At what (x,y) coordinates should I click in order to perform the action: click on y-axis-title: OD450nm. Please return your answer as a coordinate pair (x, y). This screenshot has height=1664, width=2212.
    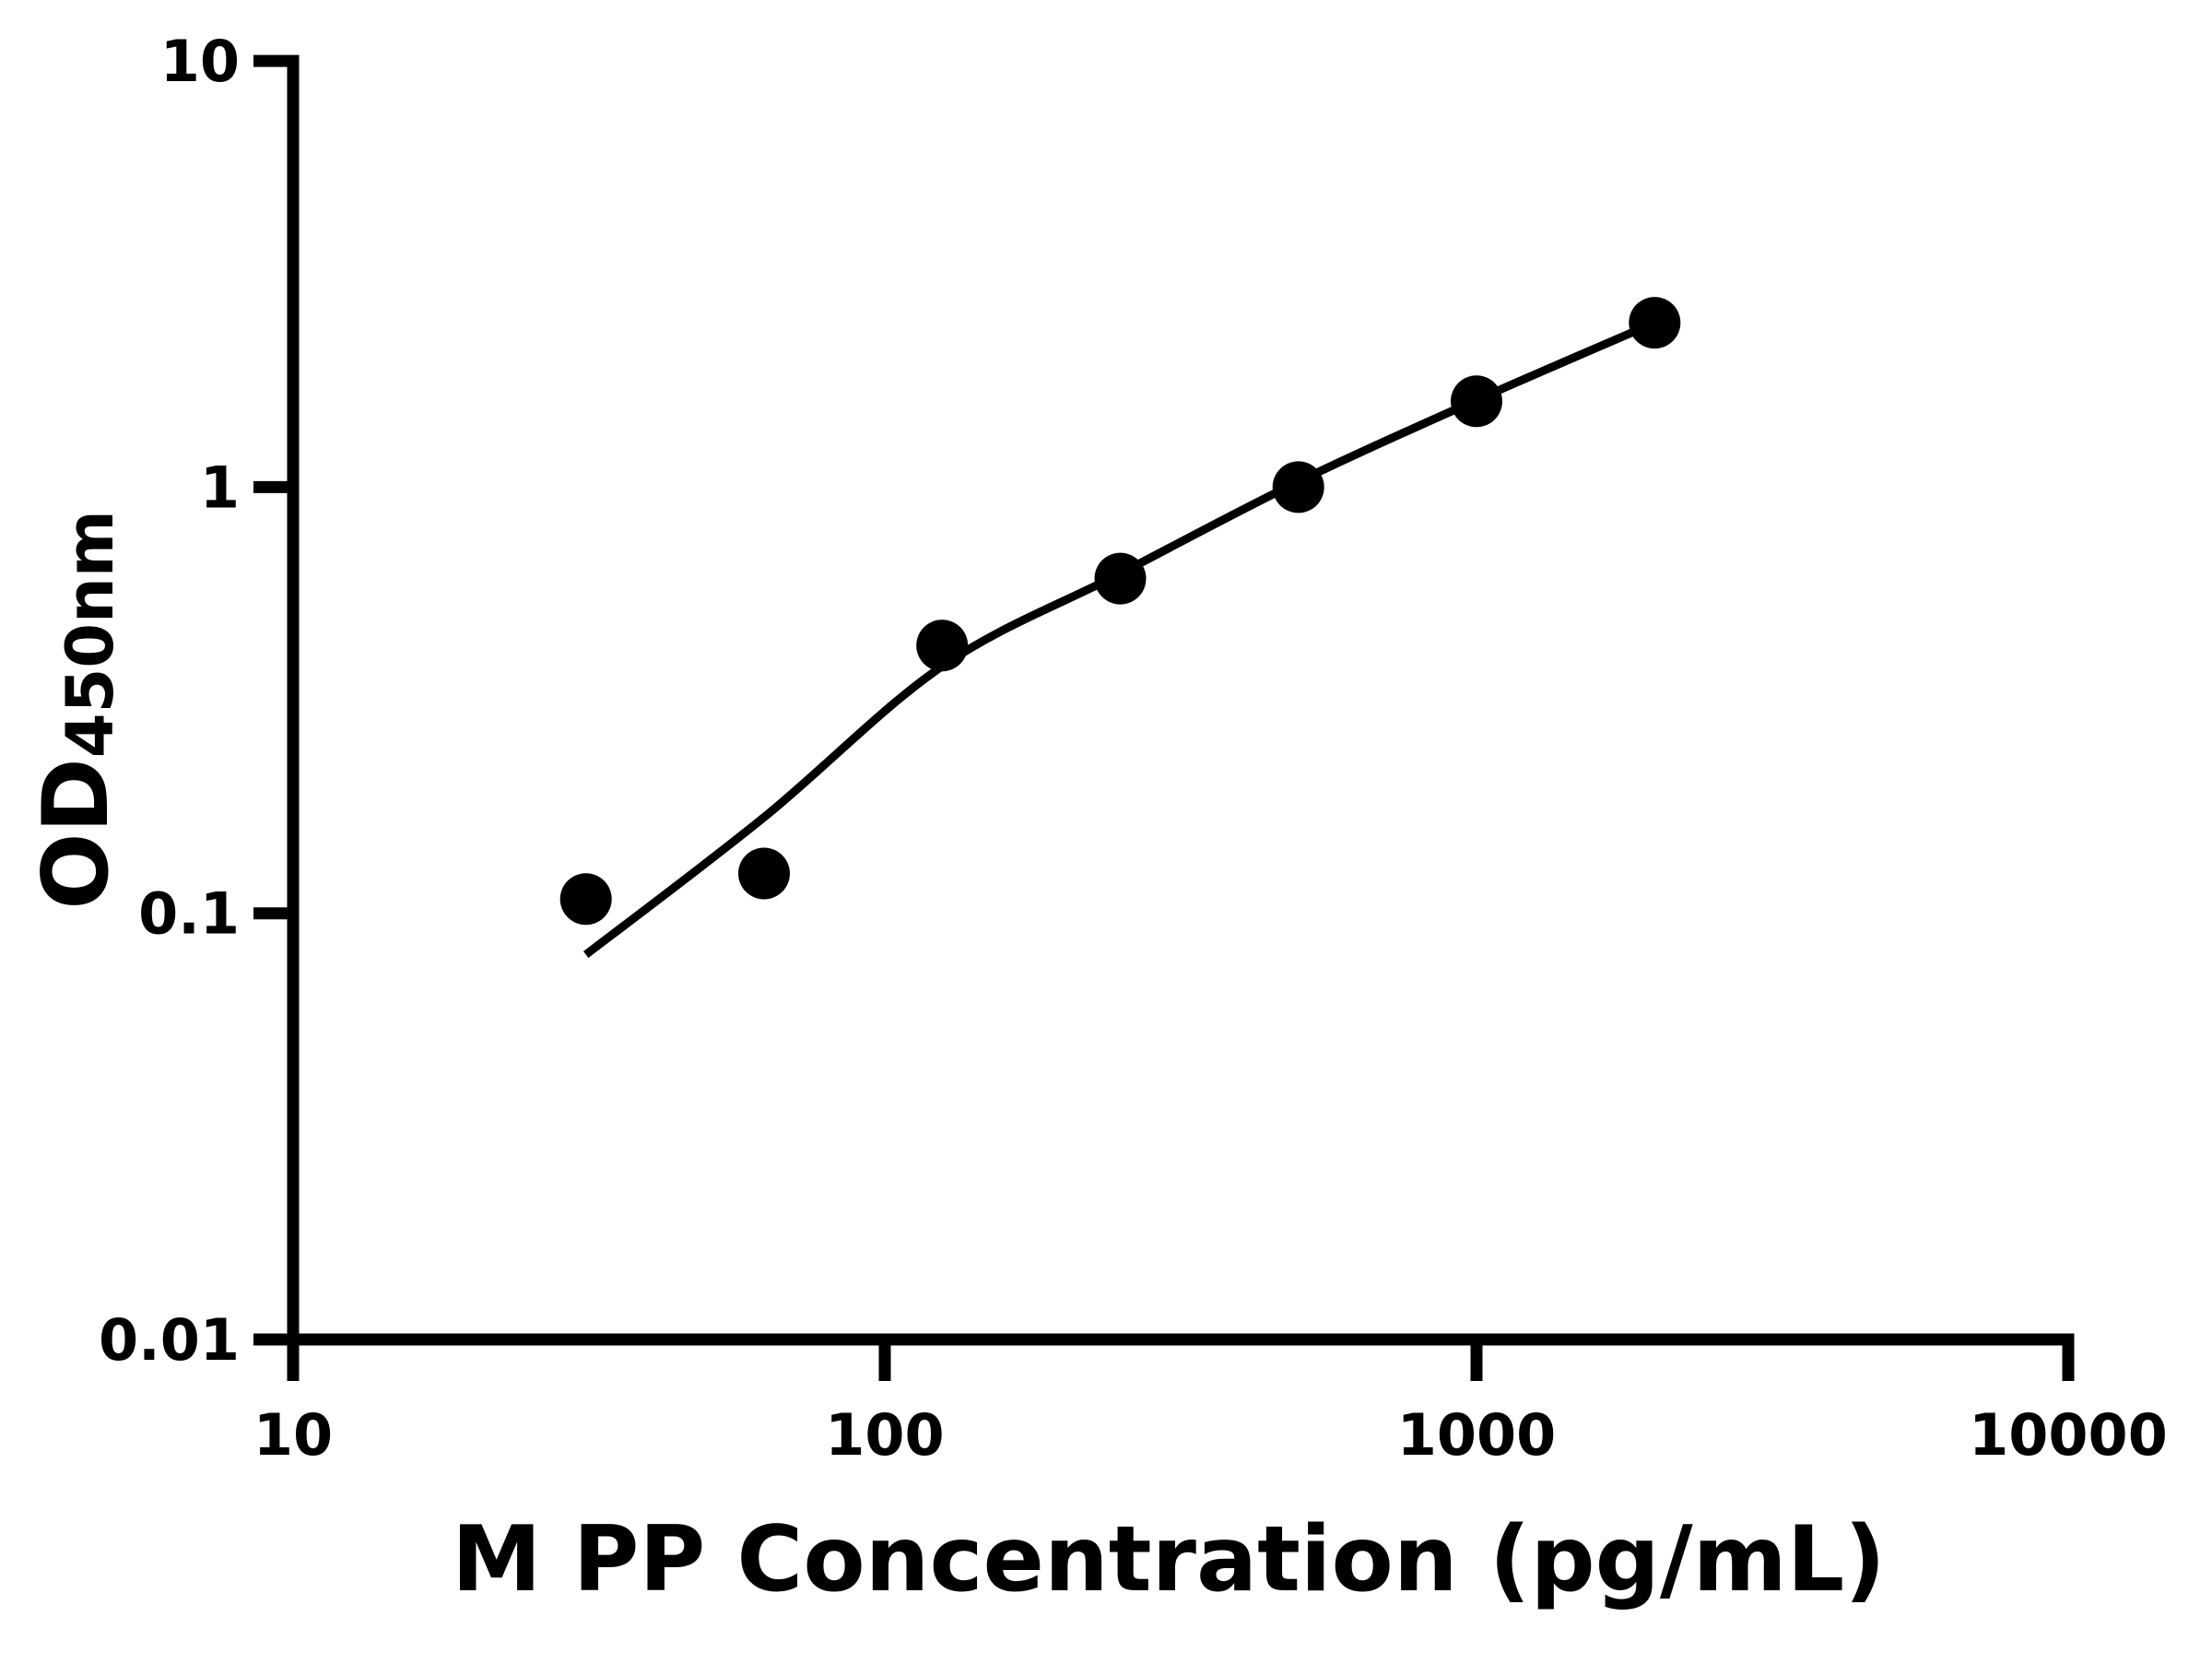
    Looking at the image, I should click on (76, 710).